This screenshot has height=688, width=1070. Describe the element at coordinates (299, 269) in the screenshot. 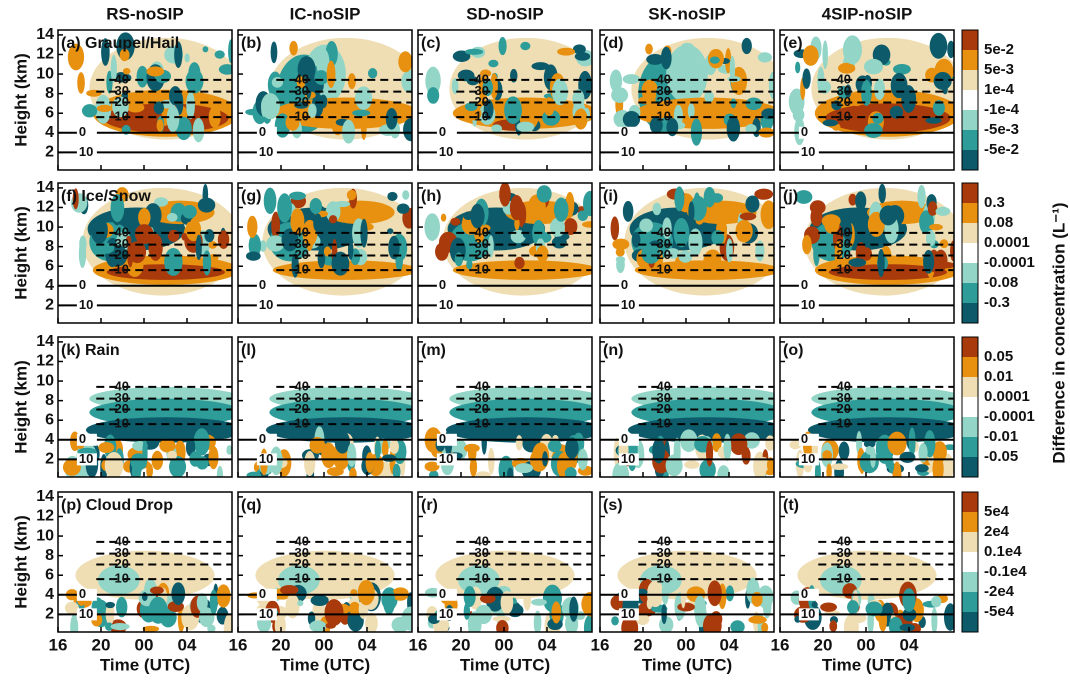

I see `isotherm-label: -10` at that location.